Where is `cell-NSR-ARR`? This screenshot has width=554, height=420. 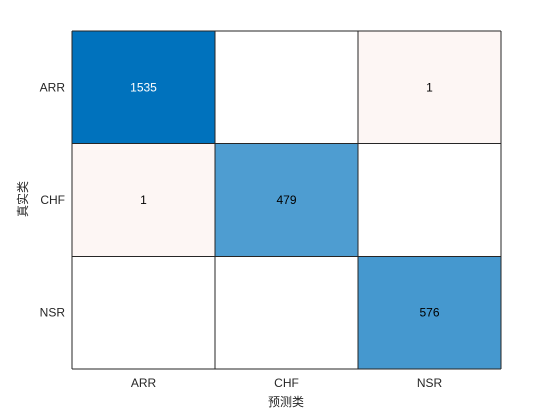 cell-NSR-ARR is located at coordinates (143, 312).